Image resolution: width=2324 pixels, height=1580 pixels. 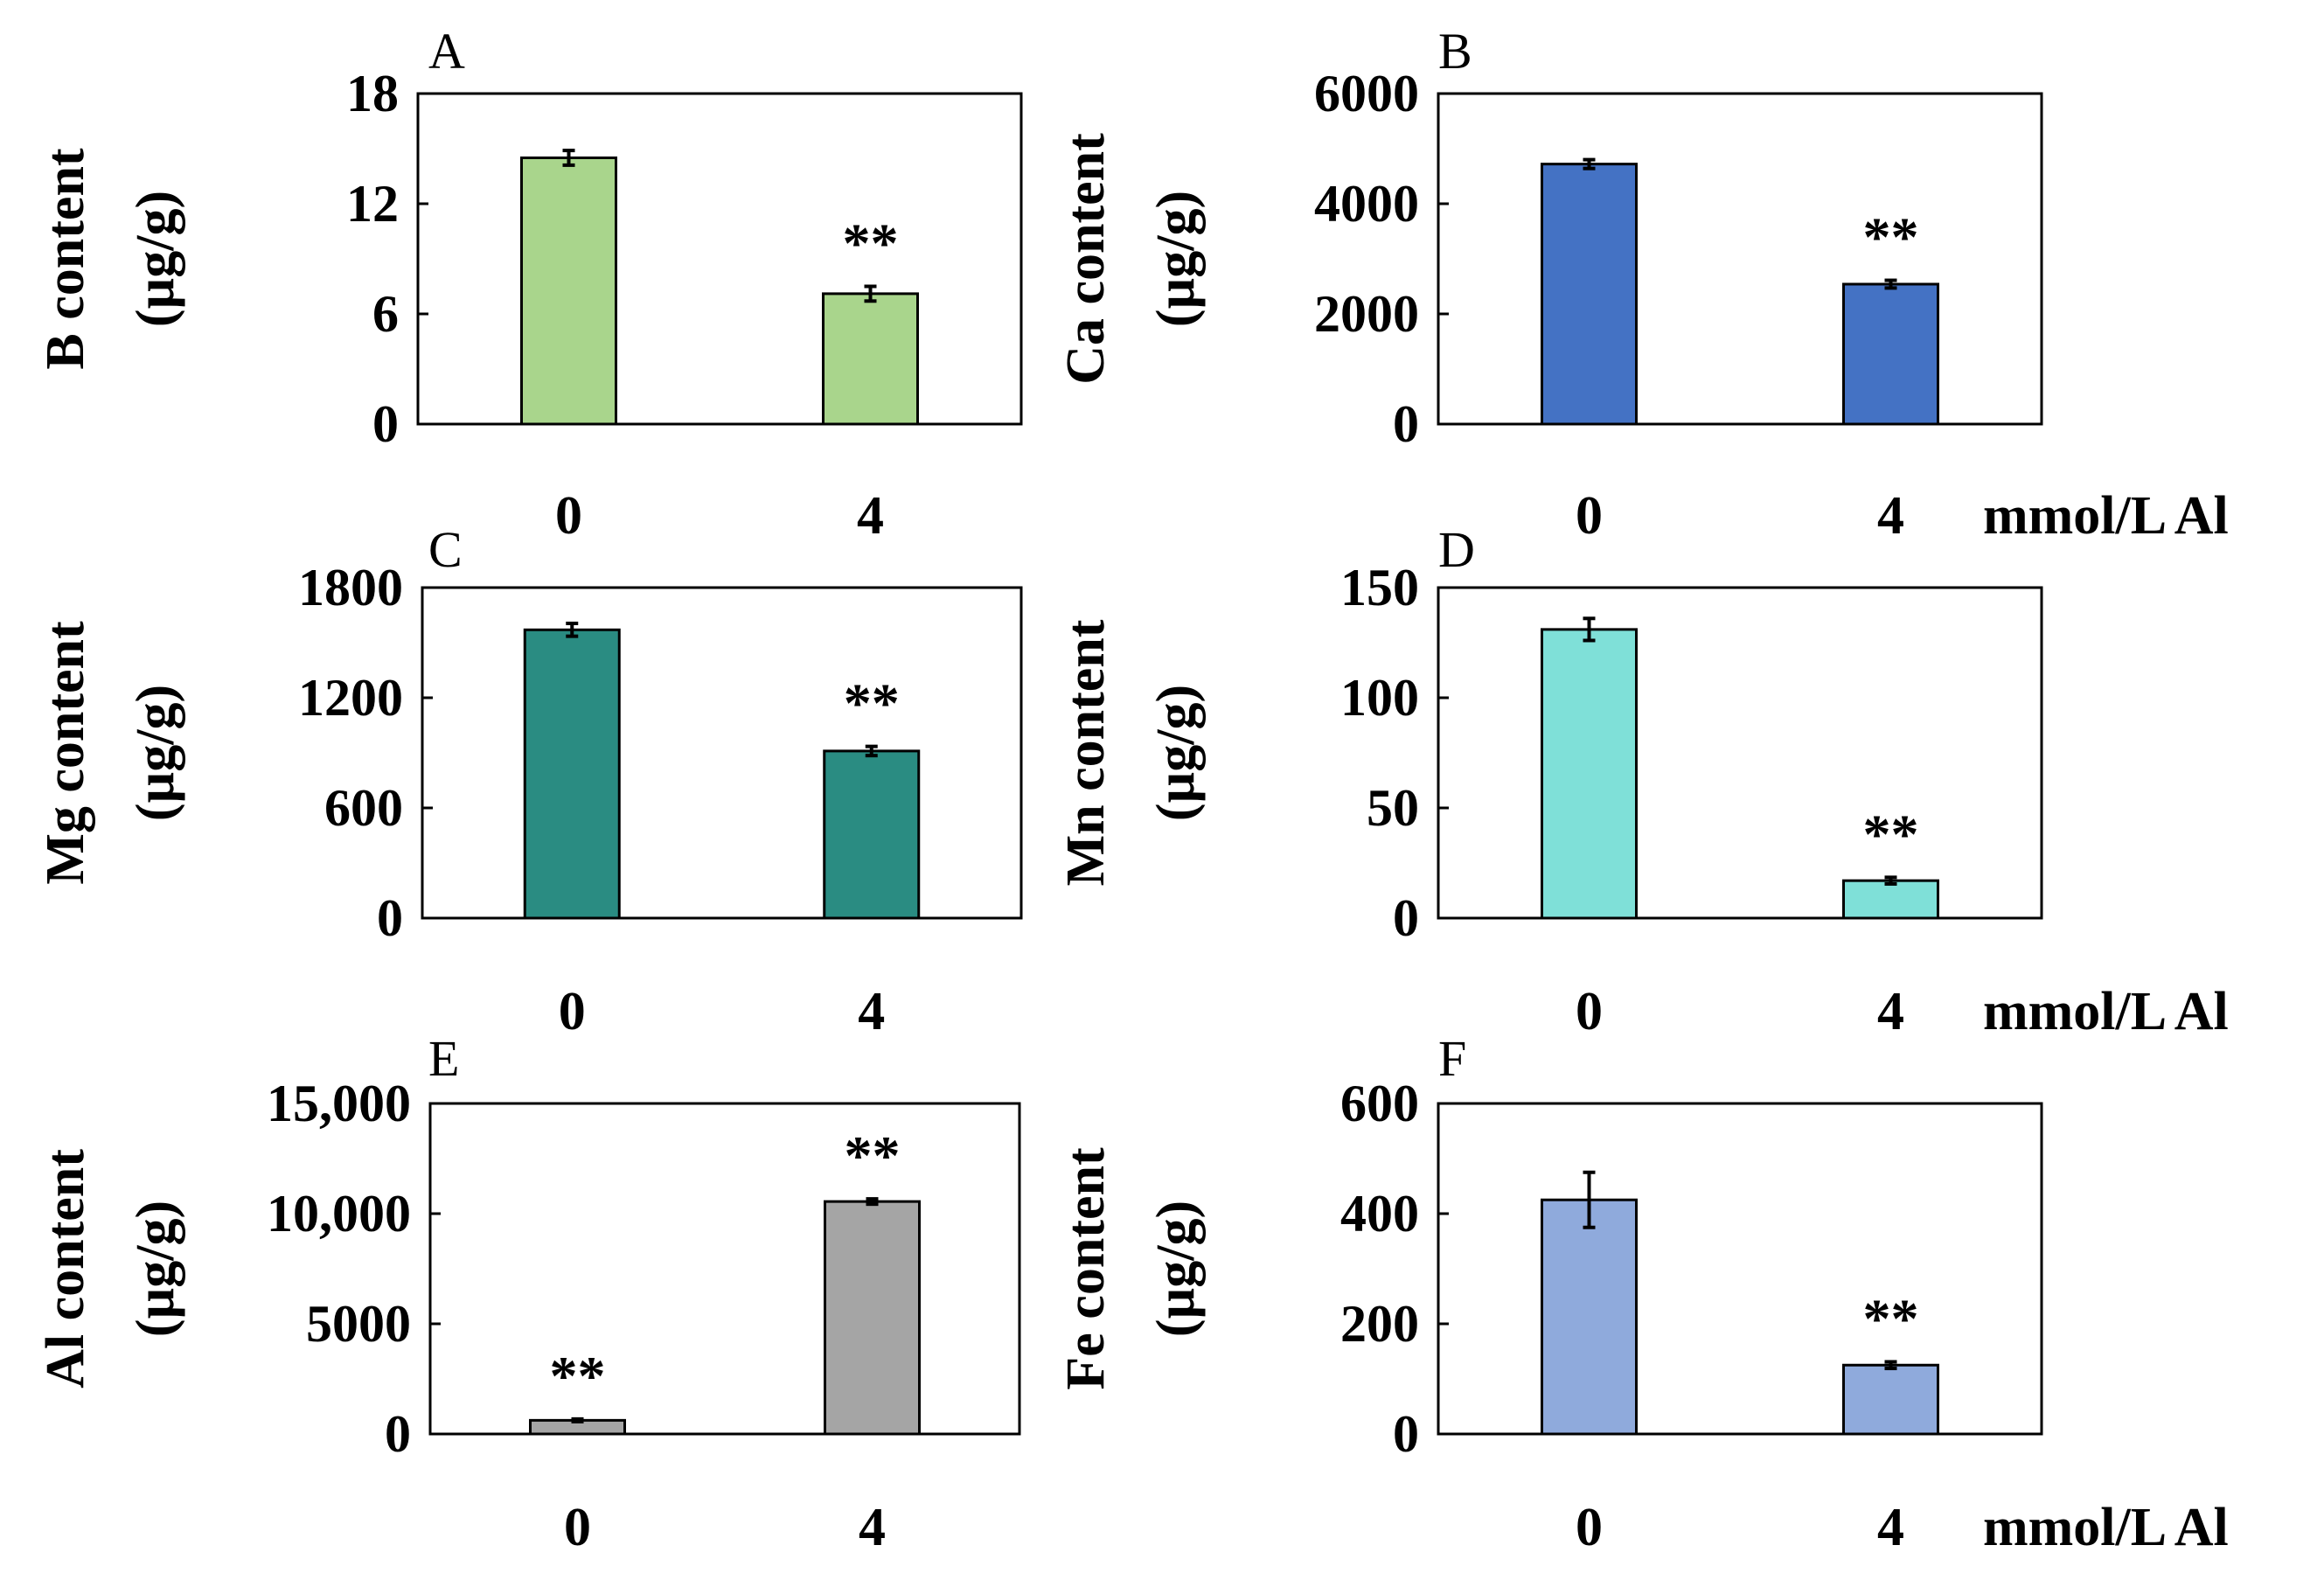 What do you see at coordinates (1452, 1058) in the screenshot?
I see `panel-label: F` at bounding box center [1452, 1058].